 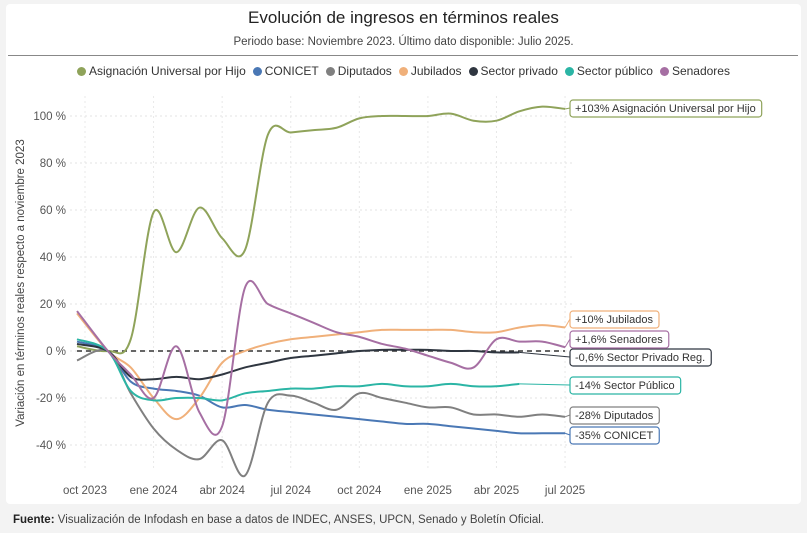 I want to click on end-label: +1,6% Senadores, so click(x=619, y=339).